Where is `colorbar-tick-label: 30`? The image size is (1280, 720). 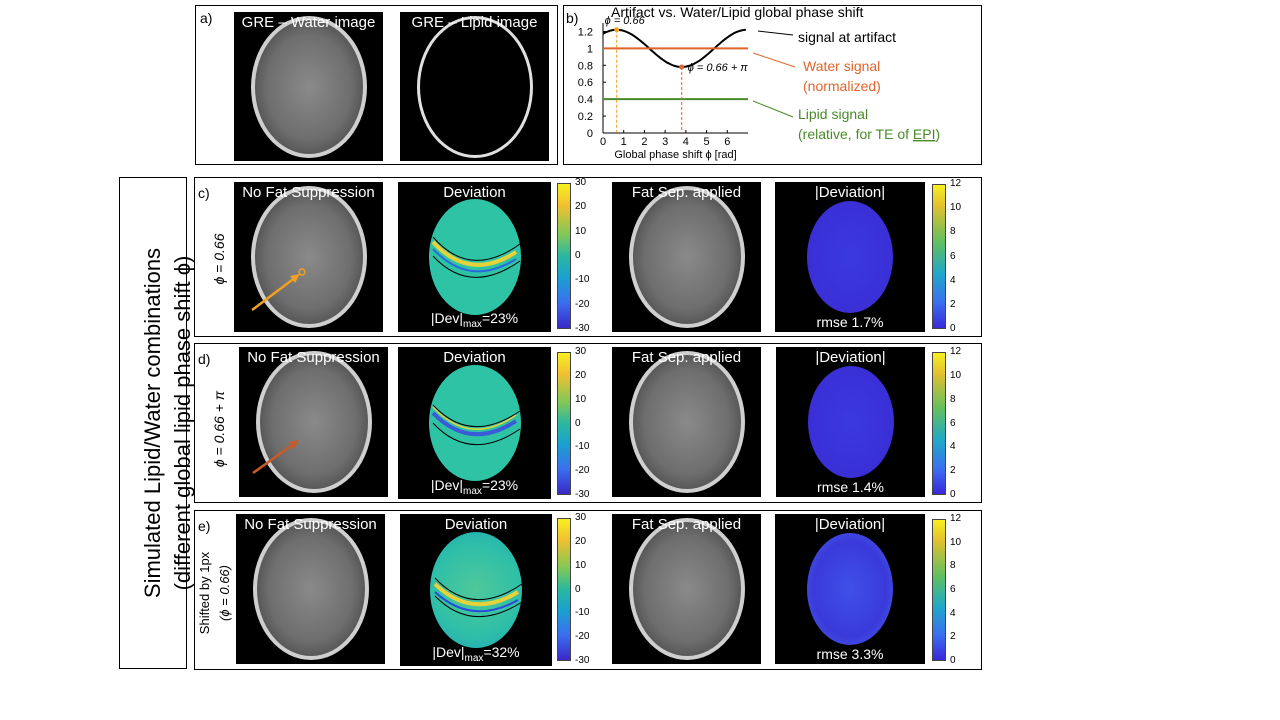
colorbar-tick-label: 30 is located at coordinates (581, 517).